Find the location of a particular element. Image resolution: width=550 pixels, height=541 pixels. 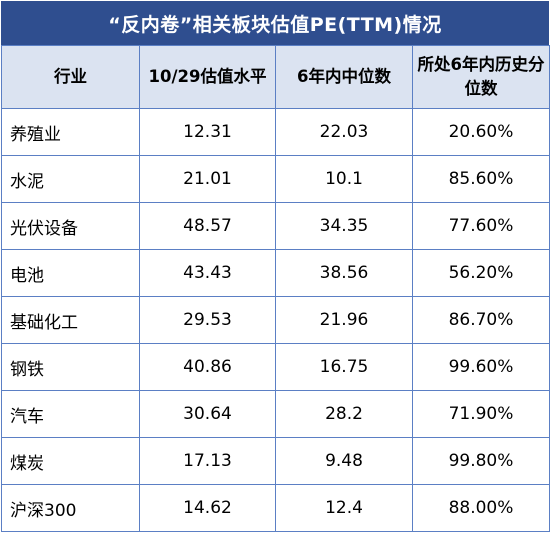

cell-industry: 电池 is located at coordinates (70, 273).